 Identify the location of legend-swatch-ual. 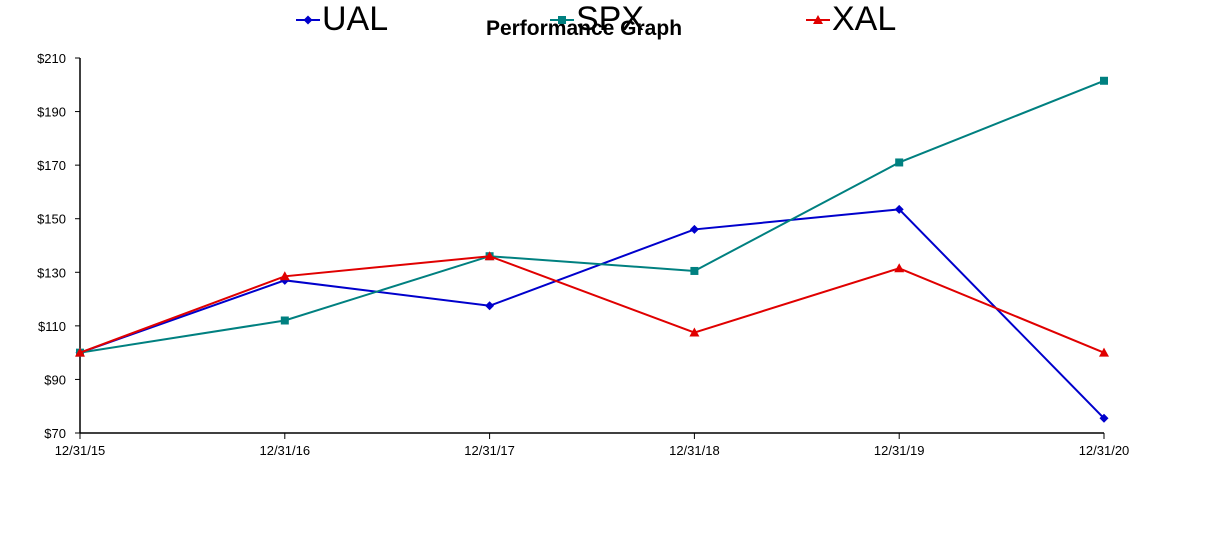
(308, 19).